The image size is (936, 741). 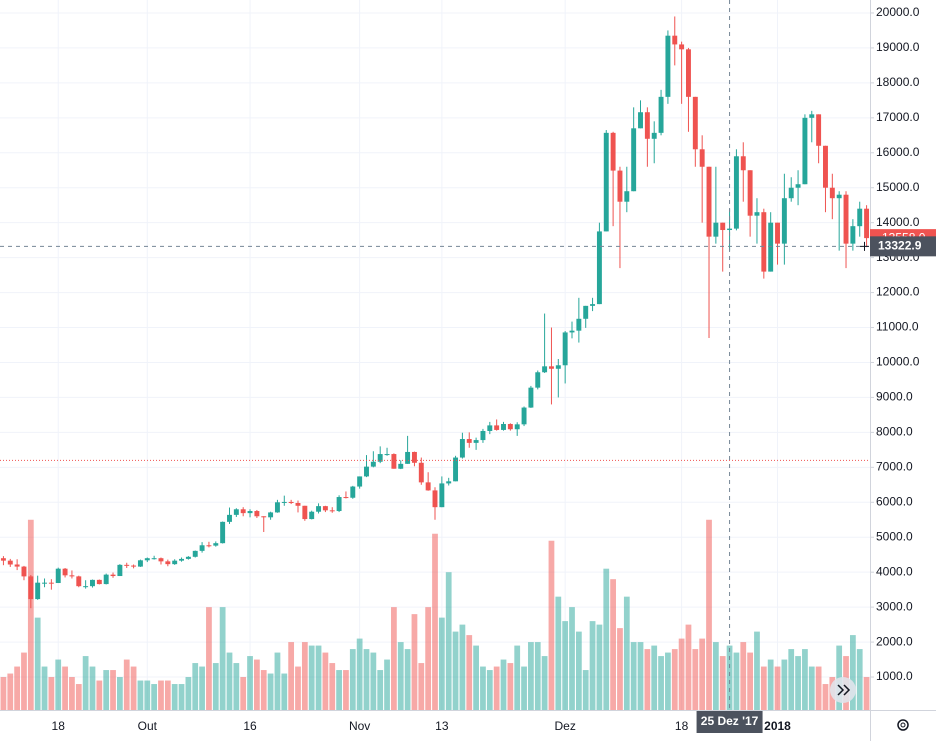 I want to click on crosshair-y-label: 13322.9, so click(x=900, y=246).